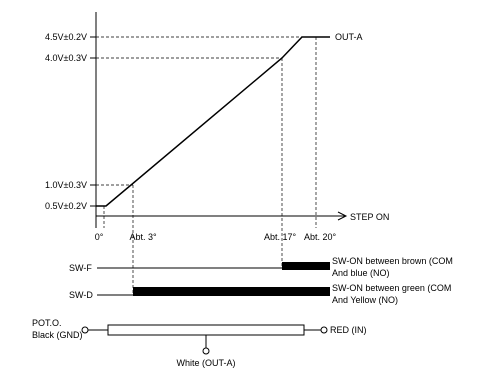  I want to click on x-label-zero: 0°, so click(99, 237).